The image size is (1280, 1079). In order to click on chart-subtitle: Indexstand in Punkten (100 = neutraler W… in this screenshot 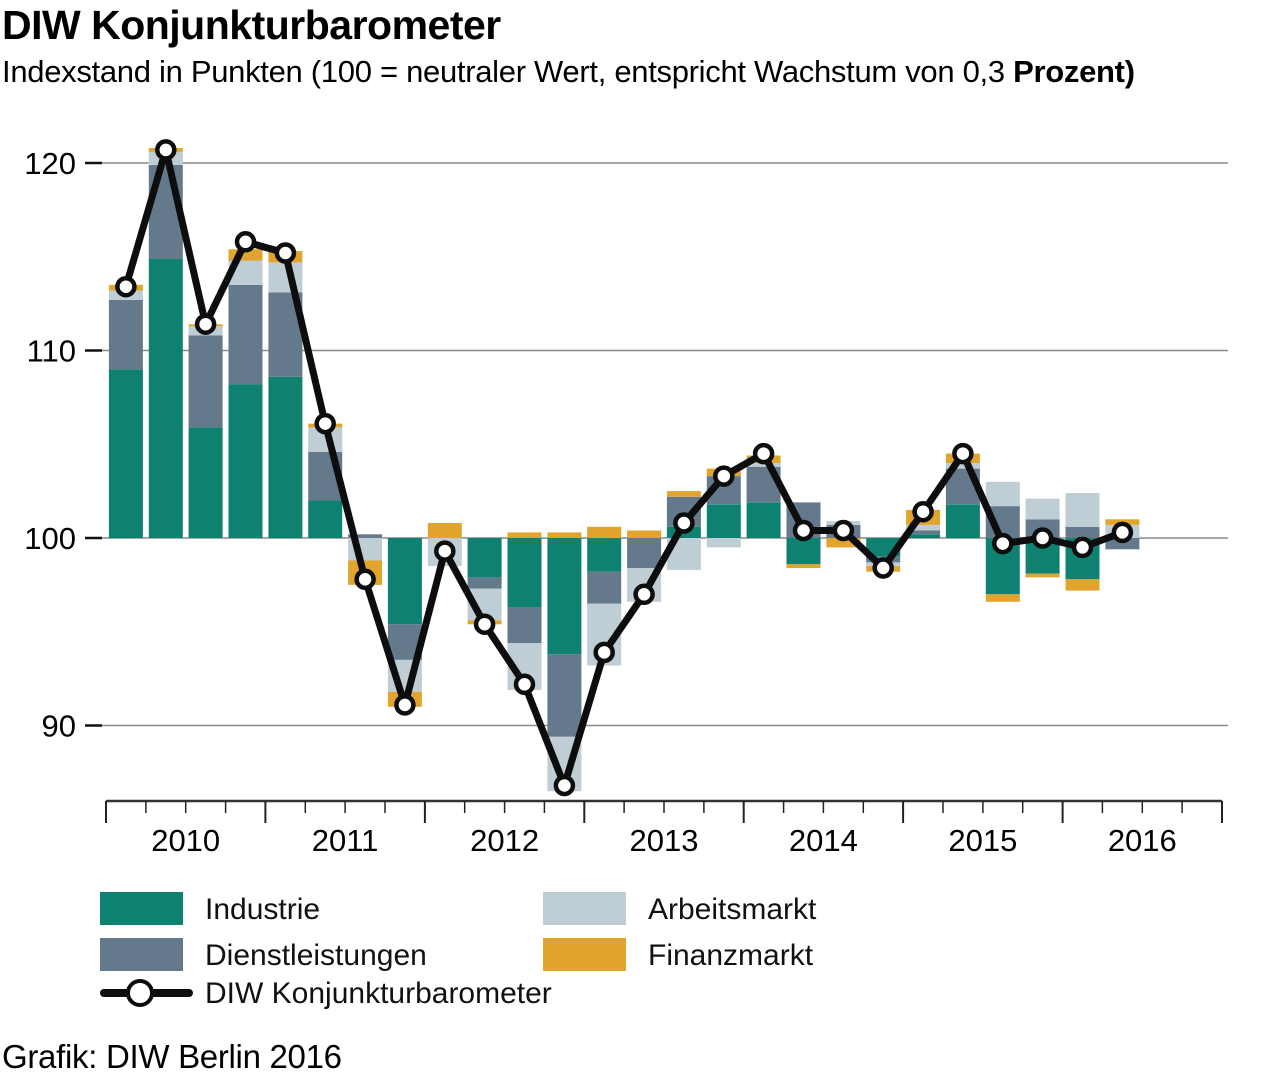, I will do `click(568, 72)`.